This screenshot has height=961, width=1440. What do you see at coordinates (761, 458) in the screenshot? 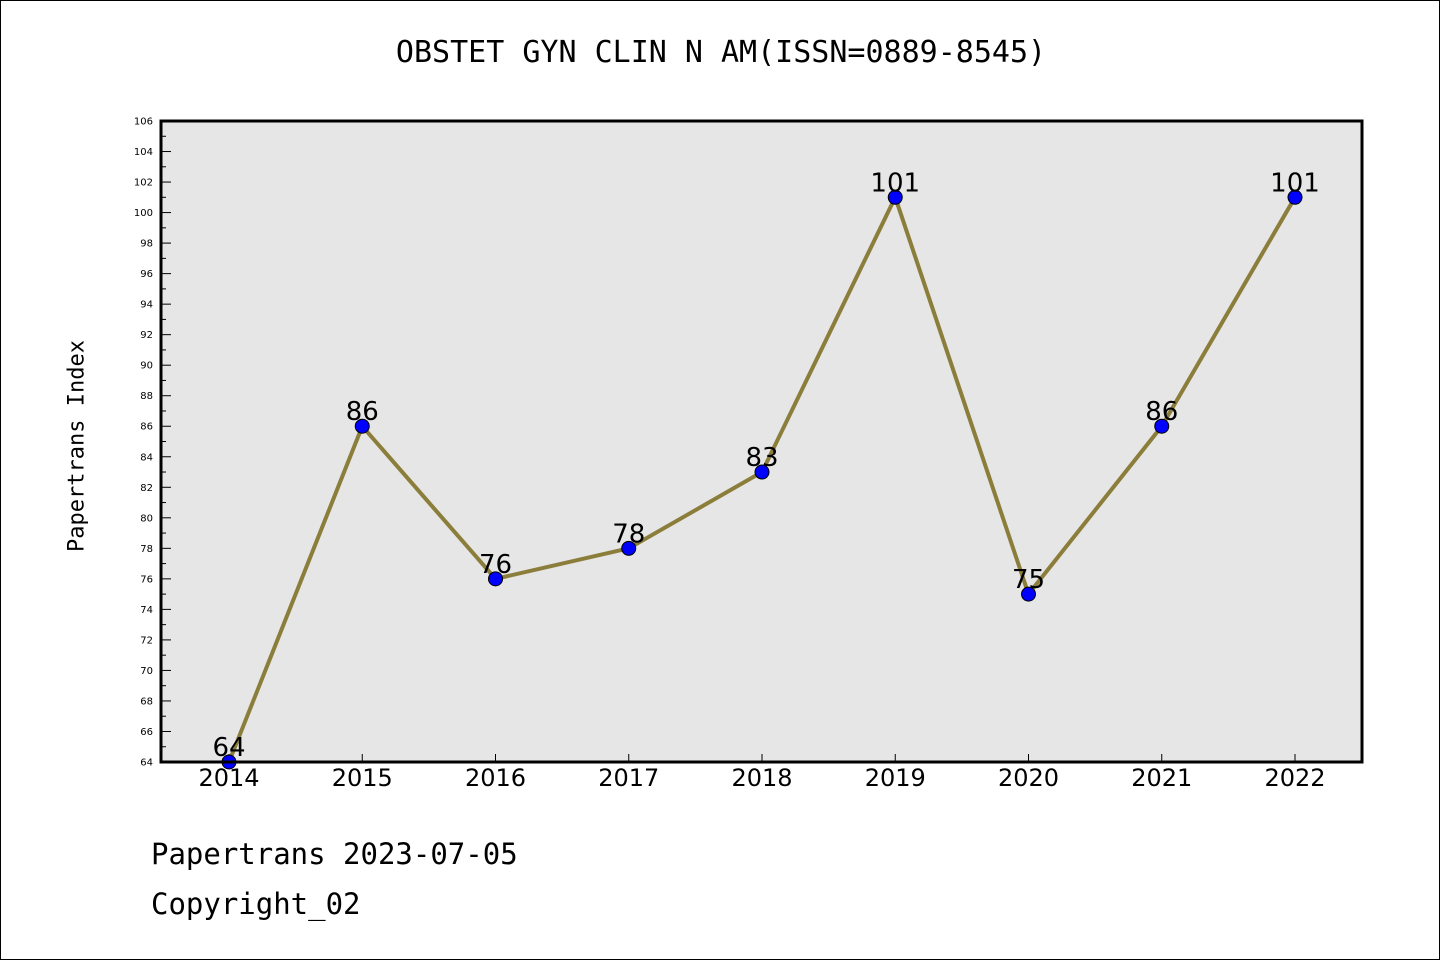
I see `data-label-2018: 83` at bounding box center [761, 458].